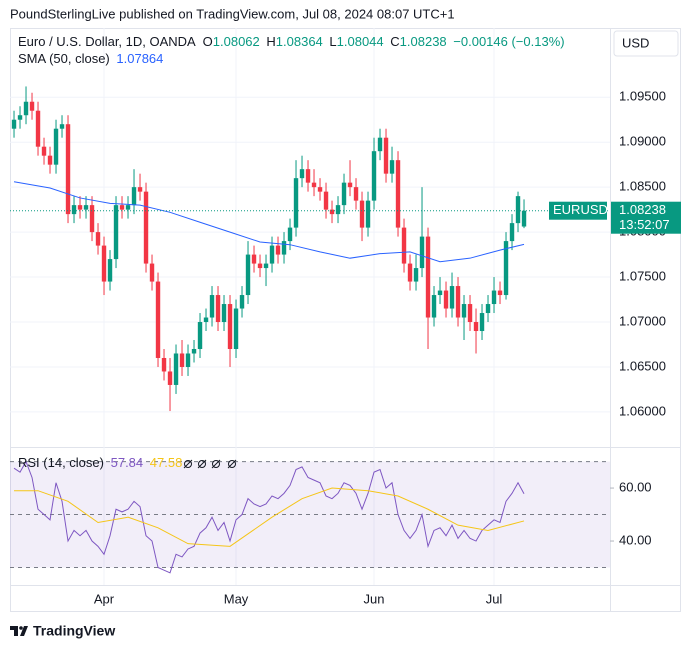 The width and height of the screenshot is (691, 648). I want to click on rsi-line, so click(269, 517).